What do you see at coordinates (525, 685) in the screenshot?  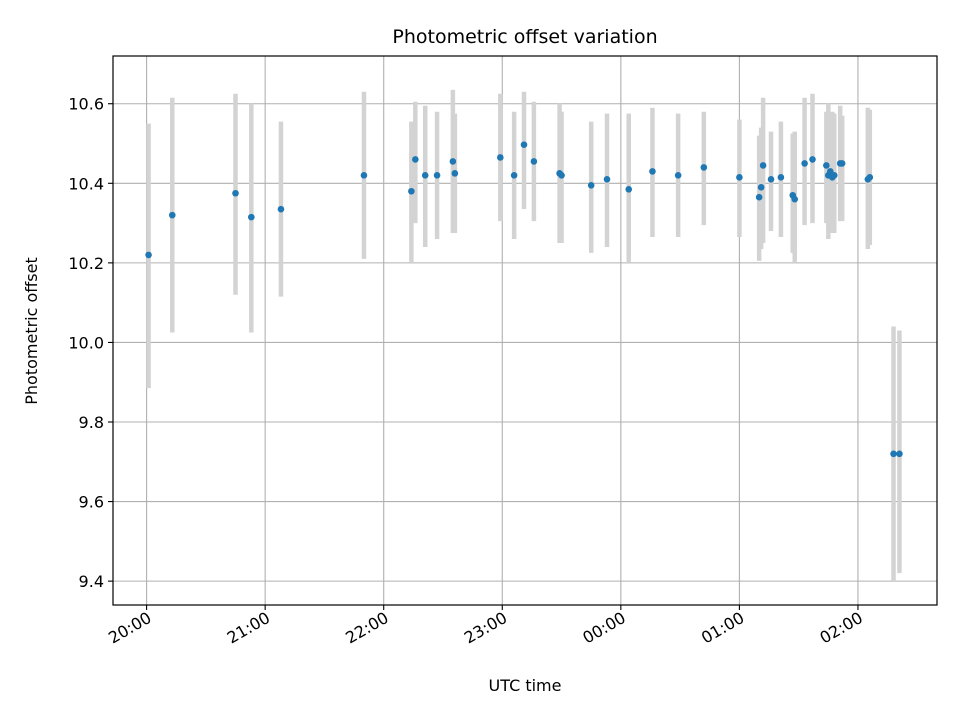 I see `x-axis-label: UTC time` at bounding box center [525, 685].